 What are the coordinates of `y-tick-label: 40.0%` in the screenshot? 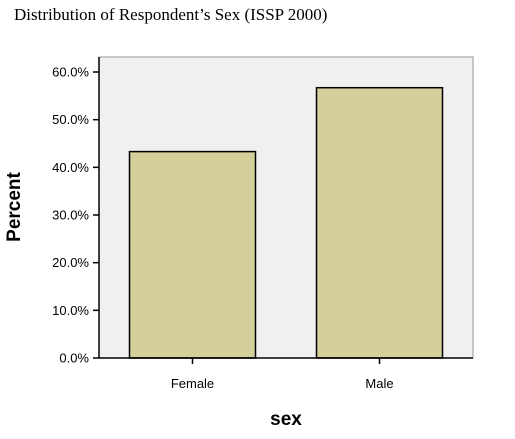 It's located at (70, 167).